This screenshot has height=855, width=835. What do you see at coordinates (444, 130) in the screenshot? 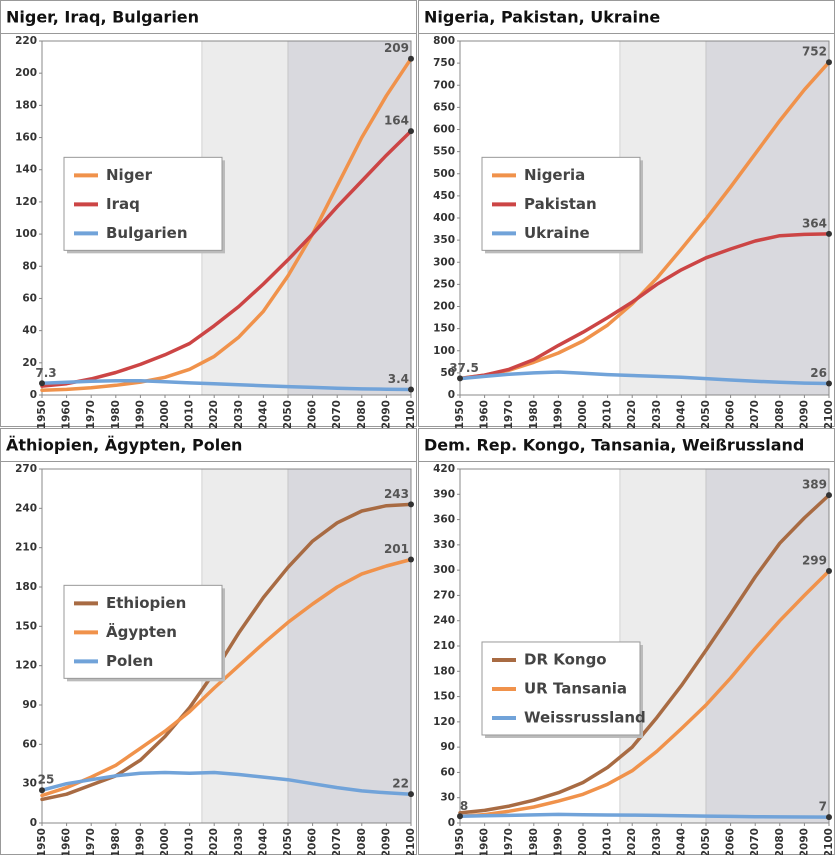
I see `y-tick-label: 600` at bounding box center [444, 130].